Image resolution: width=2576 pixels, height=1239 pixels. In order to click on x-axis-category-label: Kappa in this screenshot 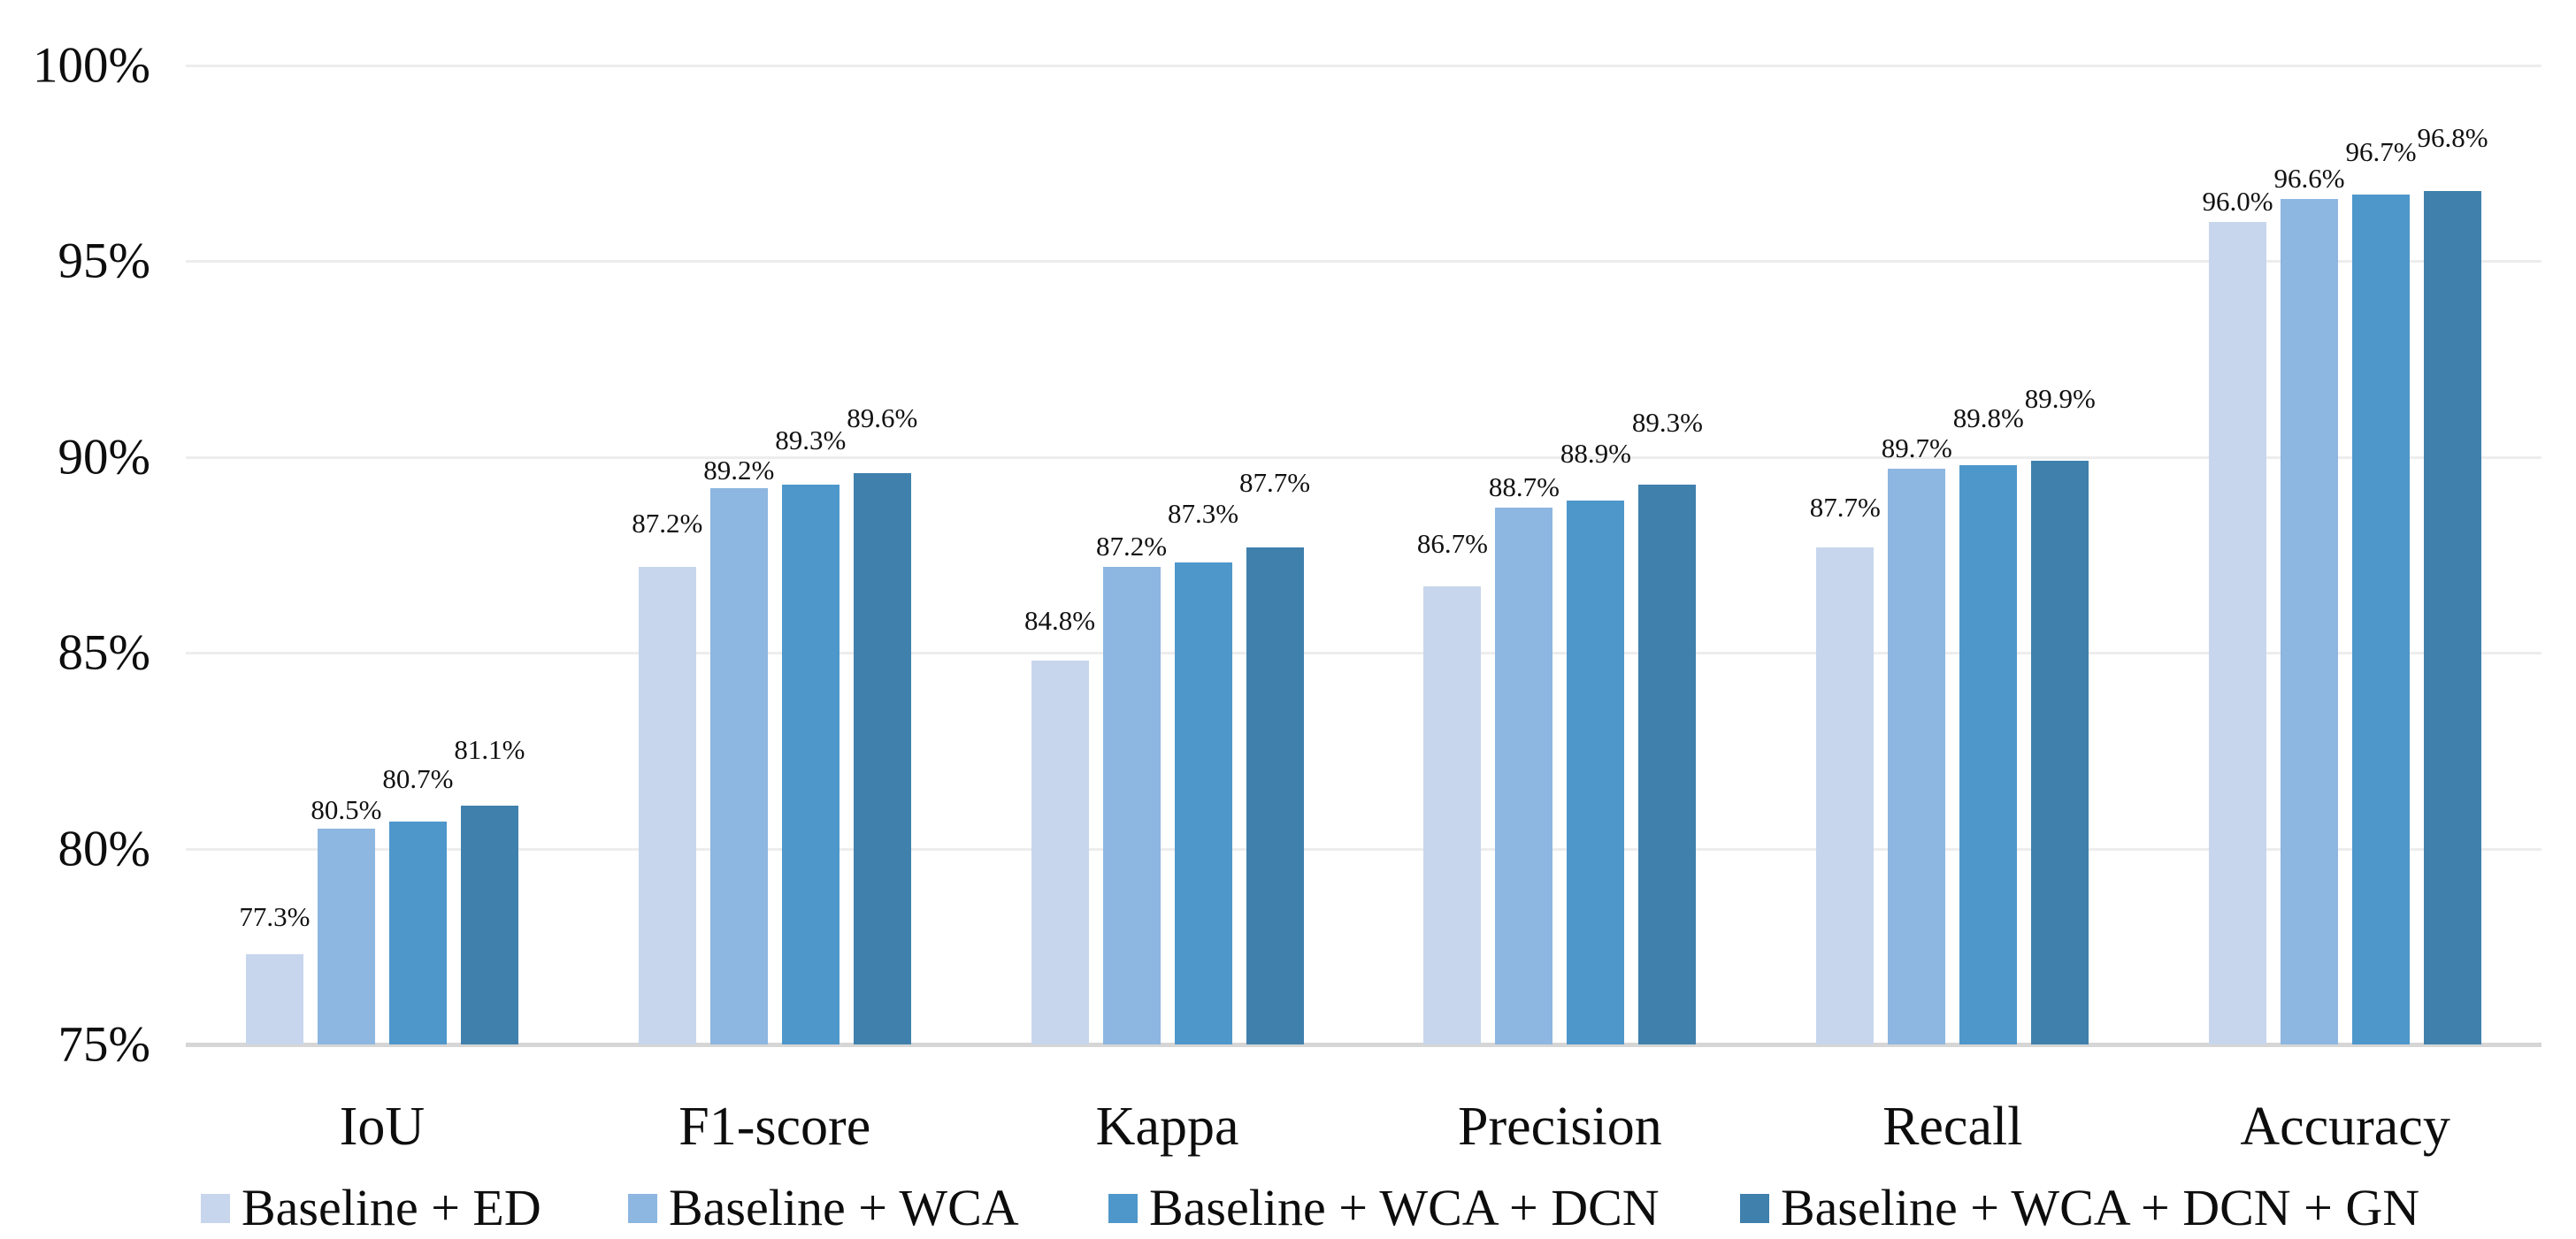, I will do `click(1167, 1127)`.